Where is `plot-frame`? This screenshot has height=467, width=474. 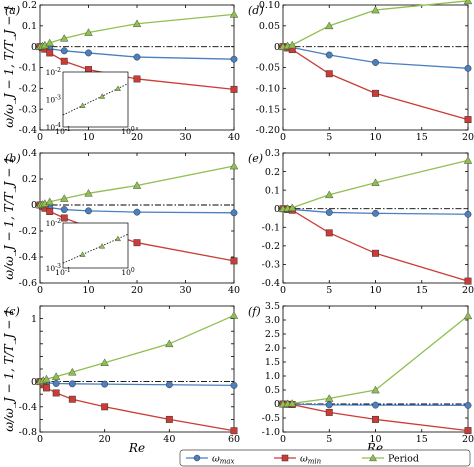 plot-frame is located at coordinates (375, 369).